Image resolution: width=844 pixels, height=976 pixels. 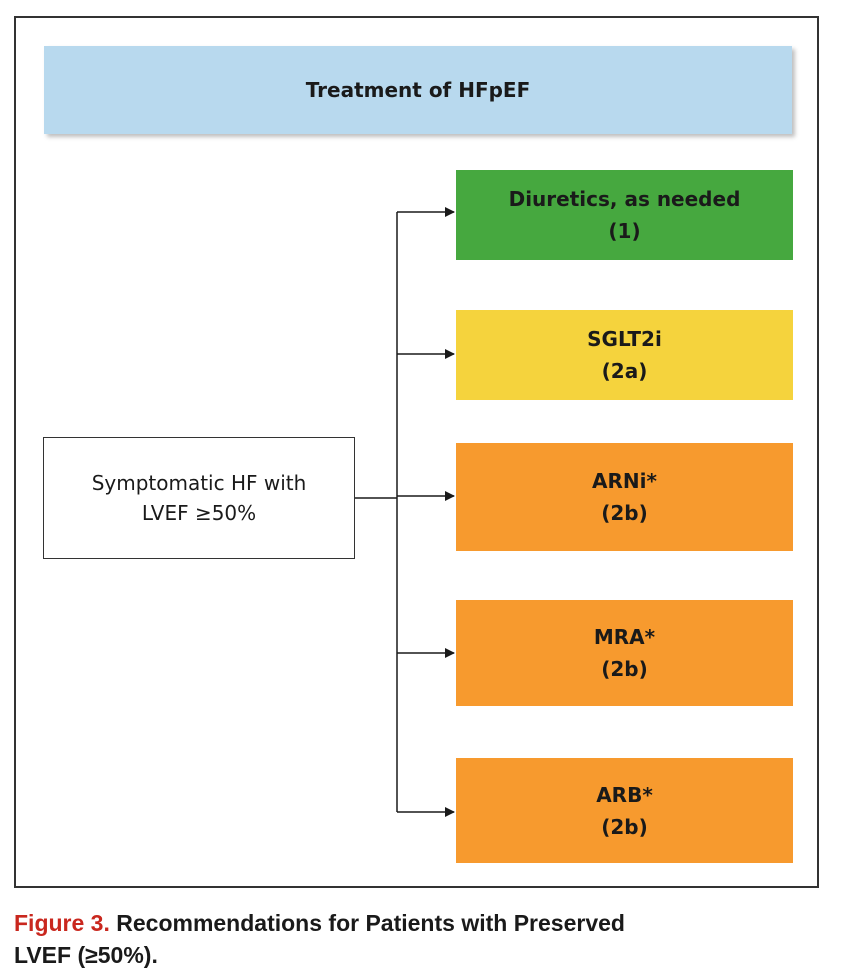 What do you see at coordinates (62, 923) in the screenshot?
I see `figure-label: Figure 3.` at bounding box center [62, 923].